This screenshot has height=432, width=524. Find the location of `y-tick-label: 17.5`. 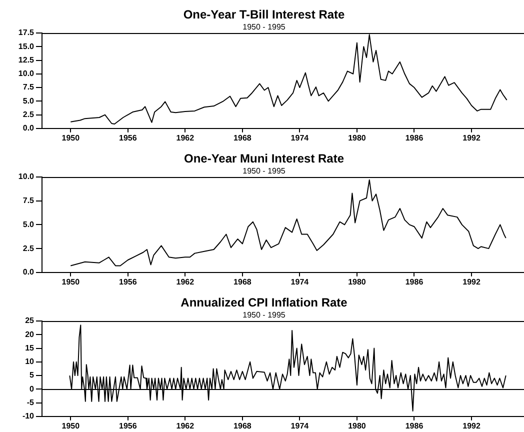

y-tick-label: 17.5 is located at coordinates (26, 33).